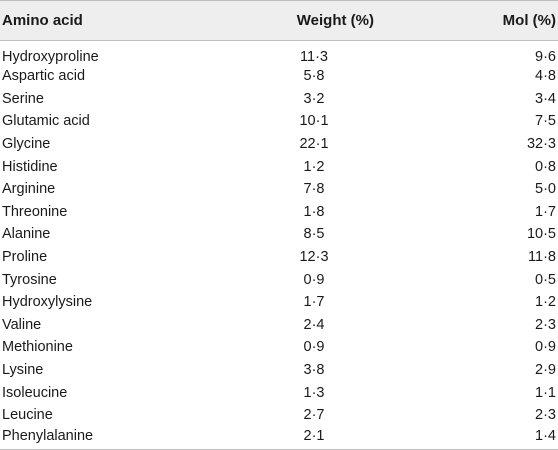  I want to click on cell-weight-percent: 2·4, so click(314, 324).